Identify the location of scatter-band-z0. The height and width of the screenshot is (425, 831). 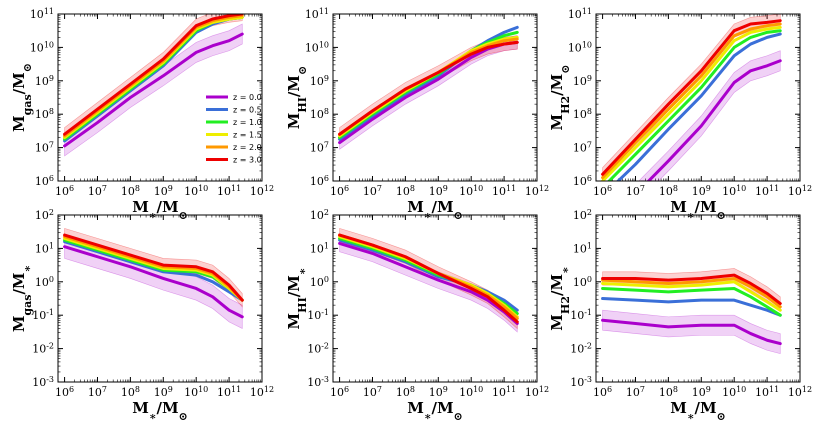
(691, 331).